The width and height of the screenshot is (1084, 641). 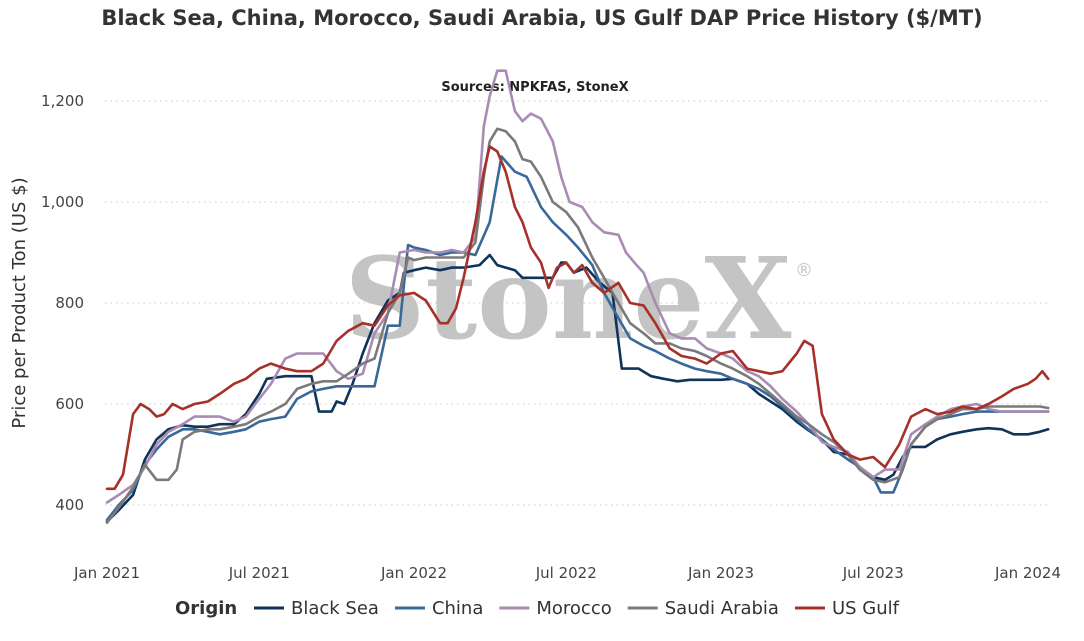 I want to click on x-tick-label: Jul 2023, so click(x=873, y=573).